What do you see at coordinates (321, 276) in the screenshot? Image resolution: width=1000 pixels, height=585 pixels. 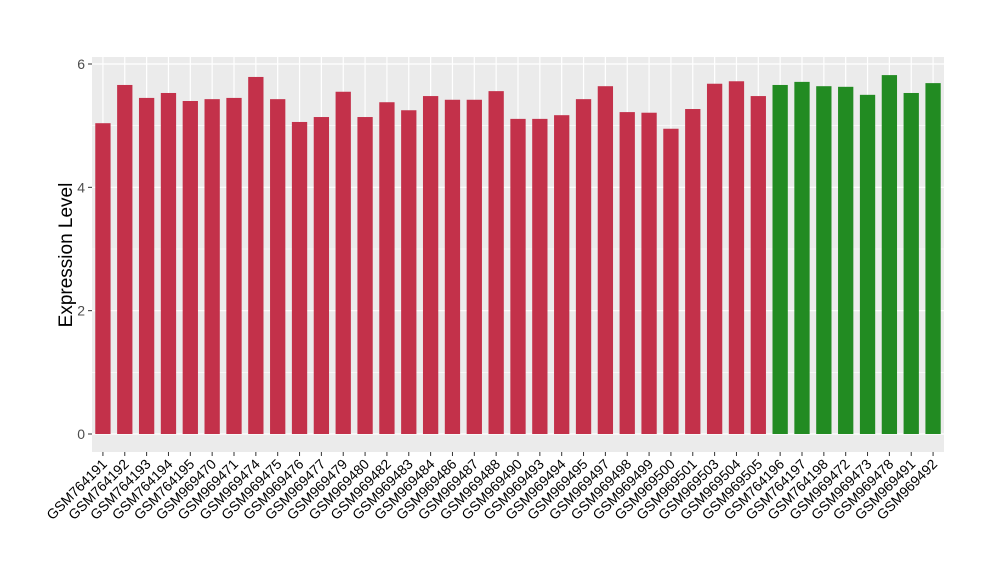 I see `bar-GSM969477` at bounding box center [321, 276].